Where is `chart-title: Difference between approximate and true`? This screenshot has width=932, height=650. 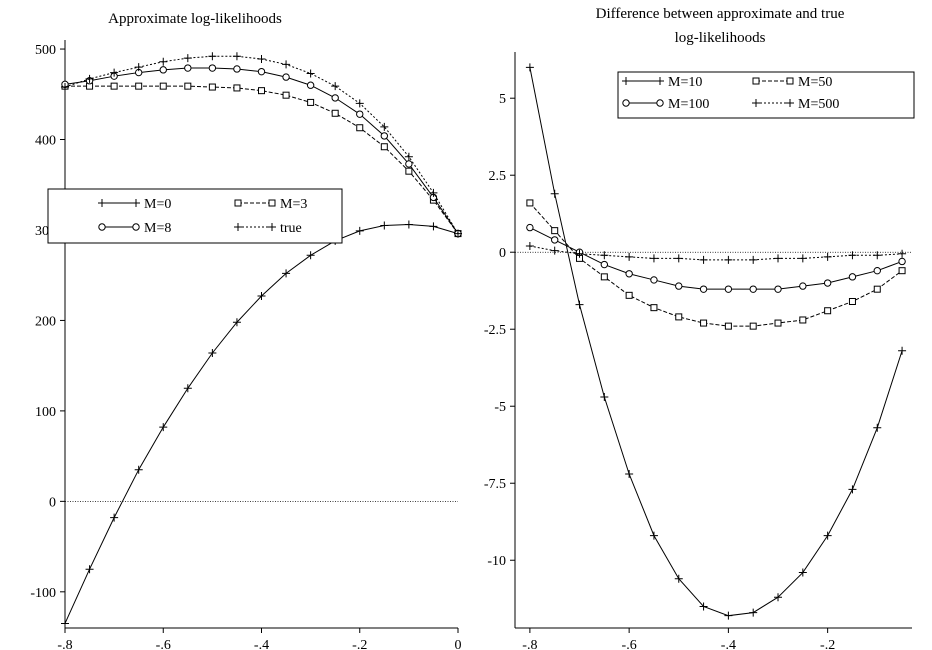
chart-title: Difference between approximate and true is located at coordinates (720, 14).